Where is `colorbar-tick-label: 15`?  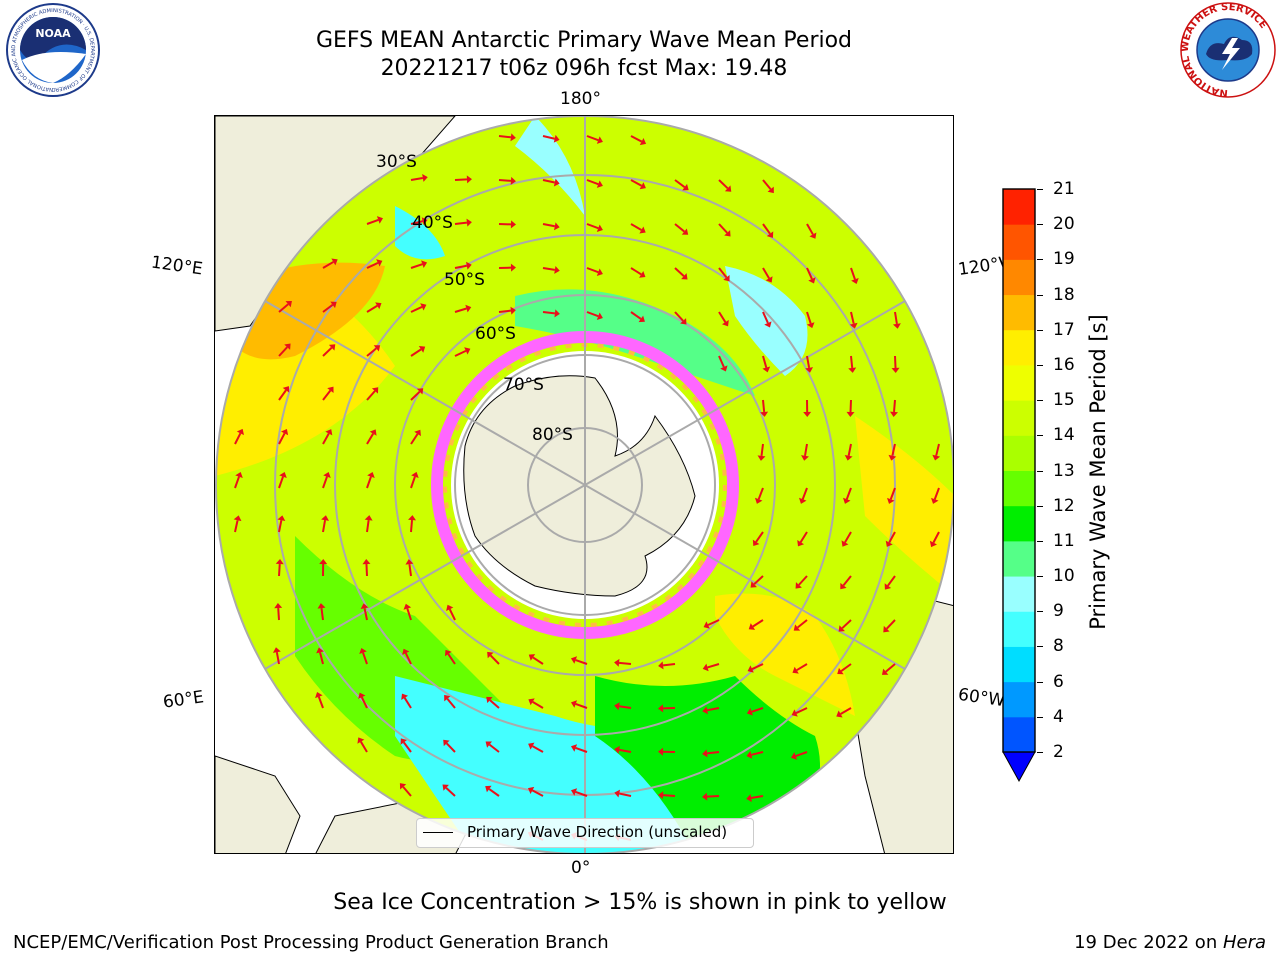
colorbar-tick-label: 15 is located at coordinates (1064, 400).